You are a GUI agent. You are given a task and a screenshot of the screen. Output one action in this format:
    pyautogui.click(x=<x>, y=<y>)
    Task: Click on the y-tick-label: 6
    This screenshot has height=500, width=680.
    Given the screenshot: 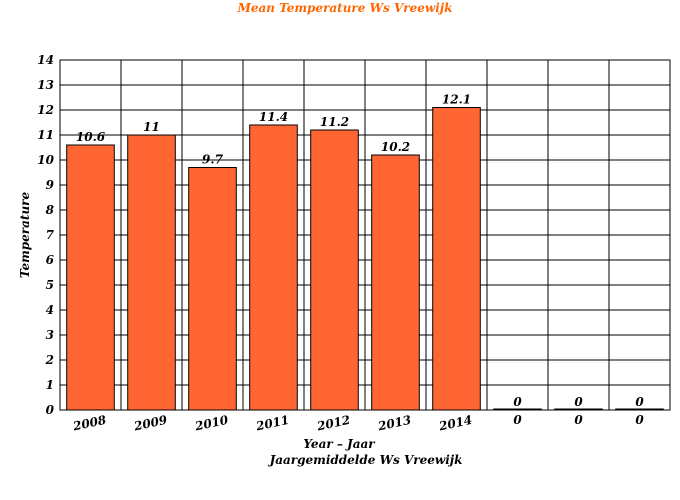 What is the action you would take?
    pyautogui.click(x=50, y=260)
    